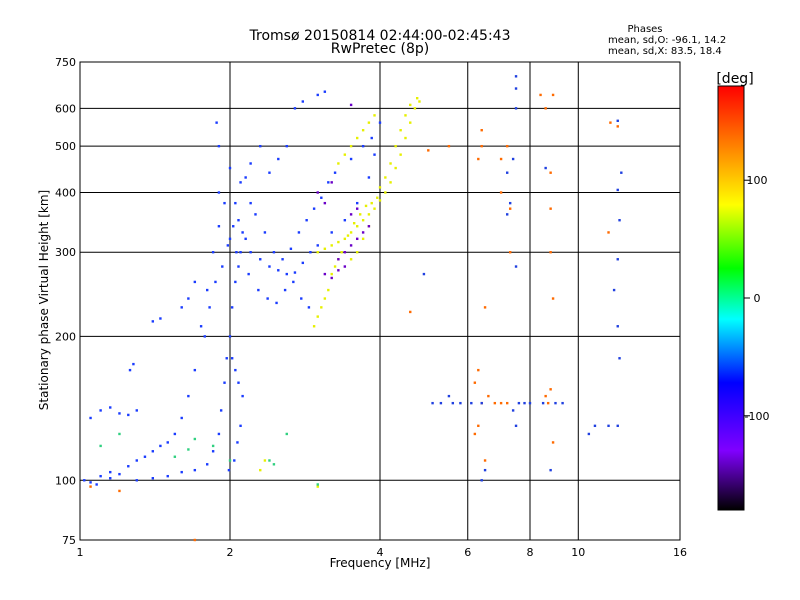 This screenshot has width=800, height=600. What do you see at coordinates (382, 552) in the screenshot?
I see `x-tick-labels: 1 2 4 6 8 10 16` at bounding box center [382, 552].